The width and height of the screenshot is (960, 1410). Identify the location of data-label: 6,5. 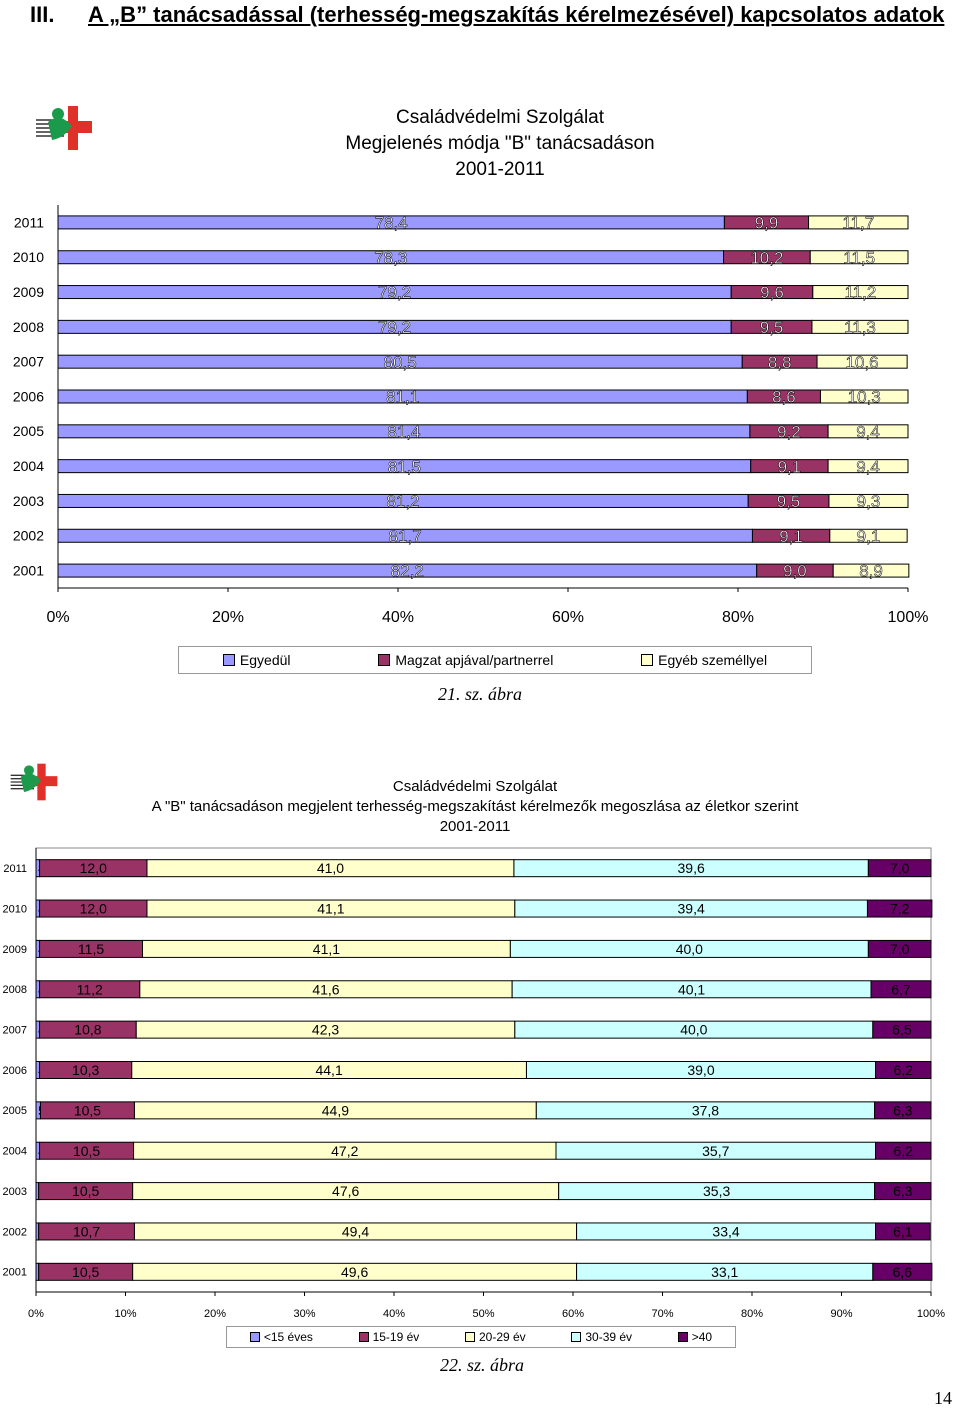
(902, 1030).